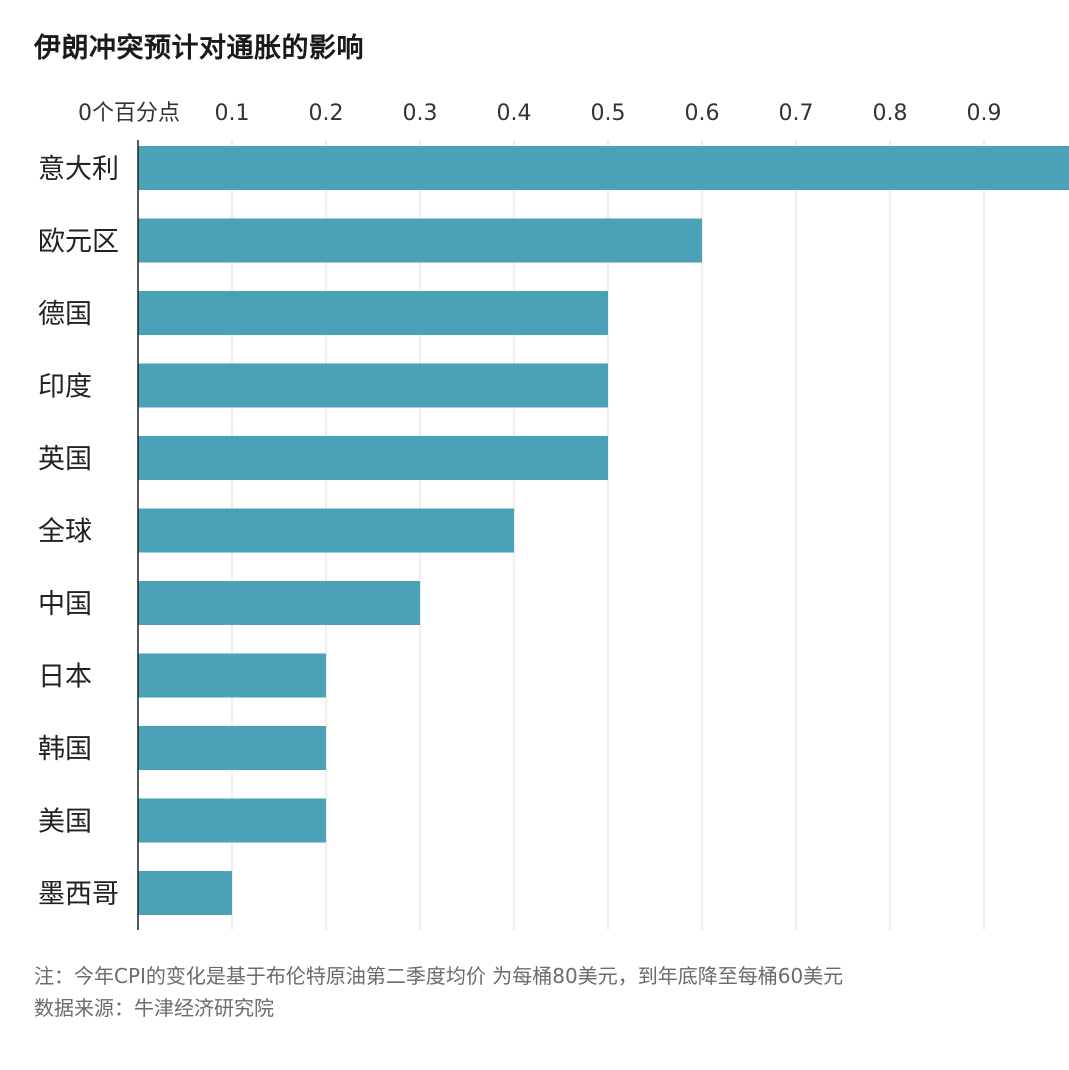 The width and height of the screenshot is (1069, 1070). What do you see at coordinates (65, 822) in the screenshot?
I see `category-label: 美国` at bounding box center [65, 822].